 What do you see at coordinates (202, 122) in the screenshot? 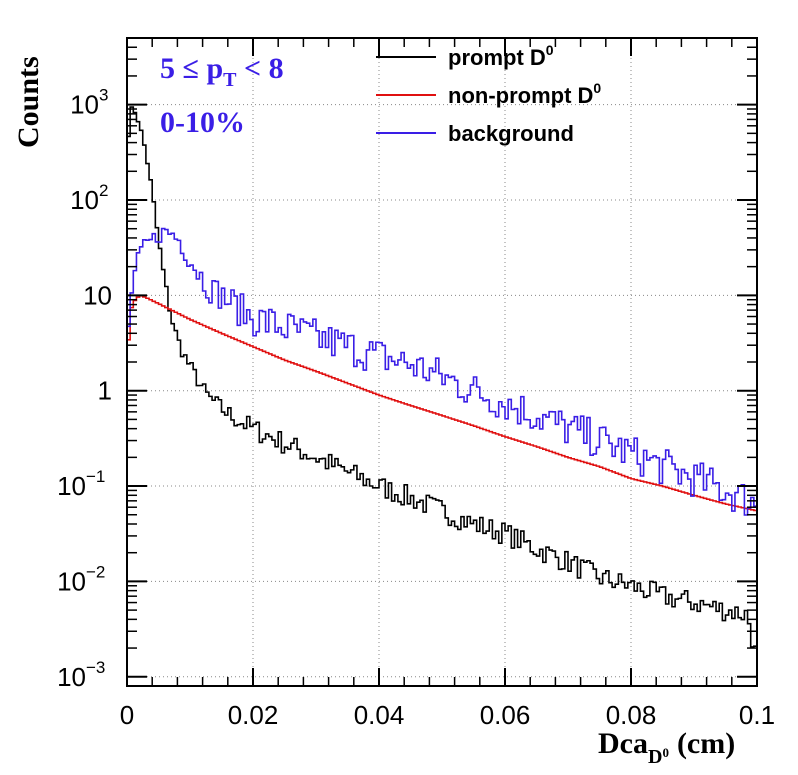
I see `centrality-annotation: 0-10%` at bounding box center [202, 122].